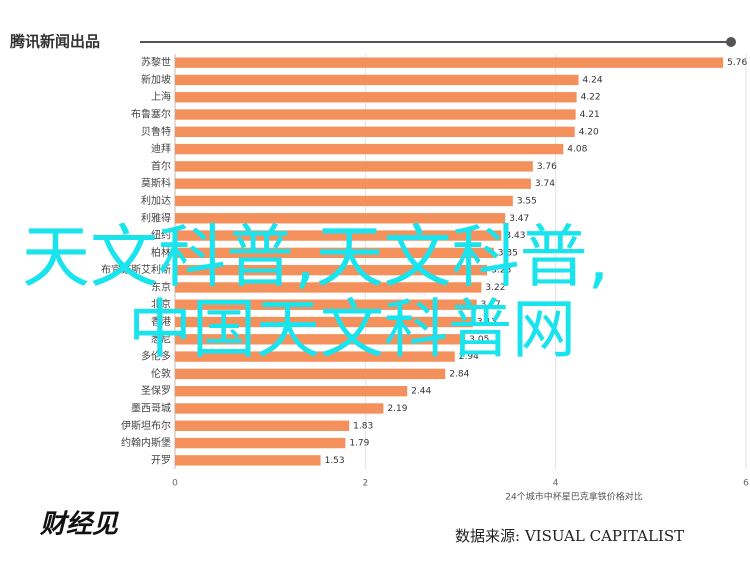 This screenshot has height=575, width=750. What do you see at coordinates (589, 132) in the screenshot?
I see `value-label: 4.20` at bounding box center [589, 132].